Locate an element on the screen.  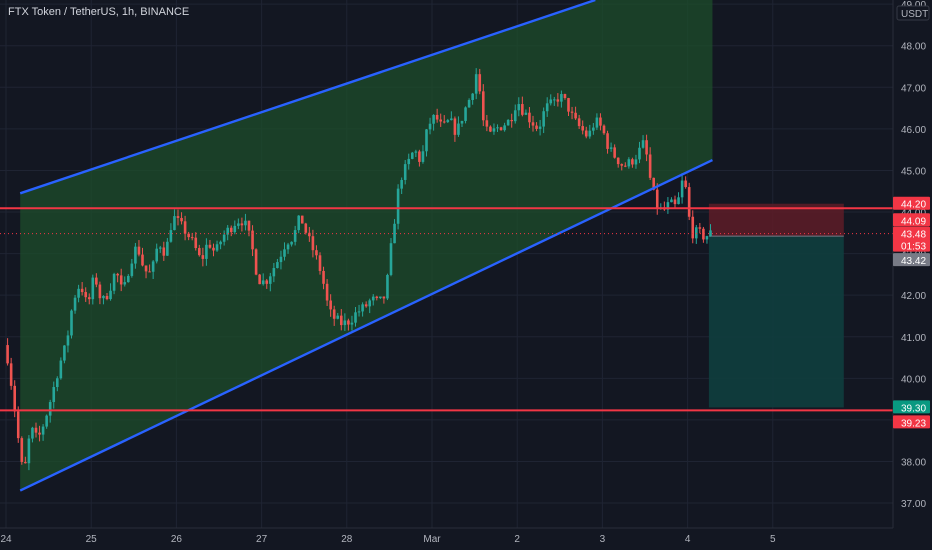
x-tick-label: 28 is located at coordinates (347, 539).